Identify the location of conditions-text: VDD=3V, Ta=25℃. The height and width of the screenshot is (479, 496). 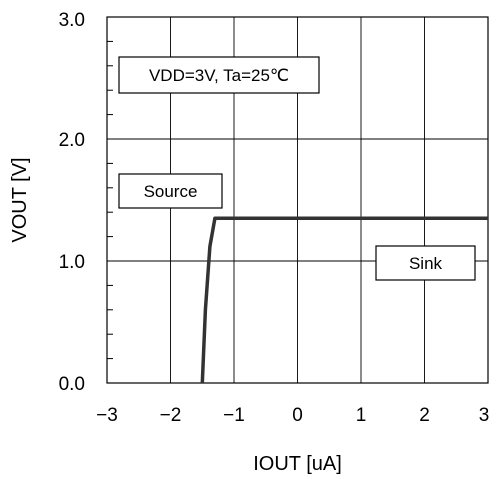
(219, 75).